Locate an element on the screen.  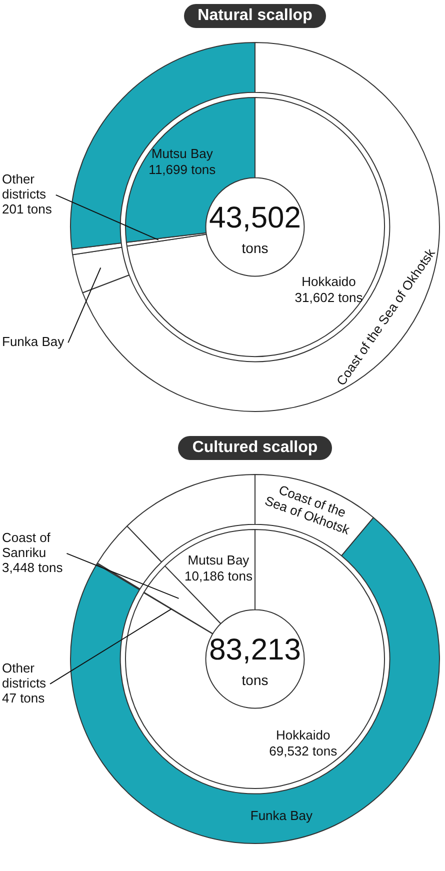
text: 43,502 is located at coordinates (255, 217).